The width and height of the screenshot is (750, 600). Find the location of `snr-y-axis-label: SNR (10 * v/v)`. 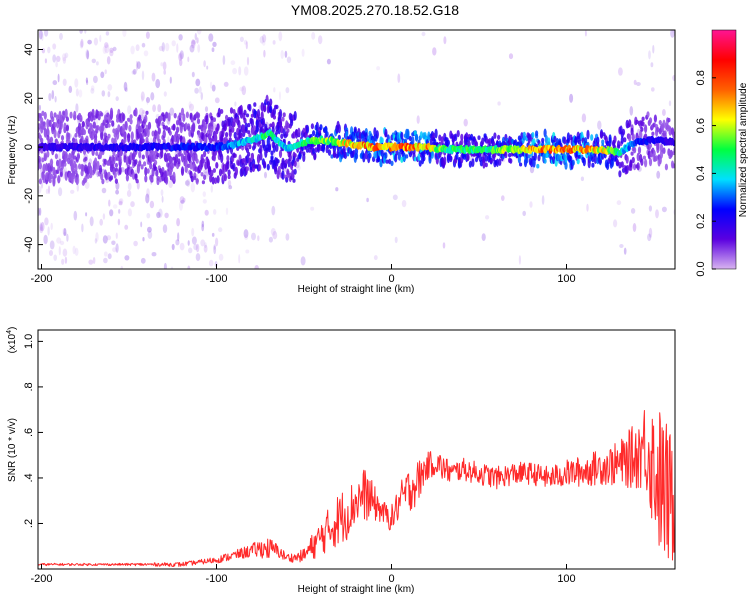

snr-y-axis-label: SNR (10 * v/v) is located at coordinates (12, 450).